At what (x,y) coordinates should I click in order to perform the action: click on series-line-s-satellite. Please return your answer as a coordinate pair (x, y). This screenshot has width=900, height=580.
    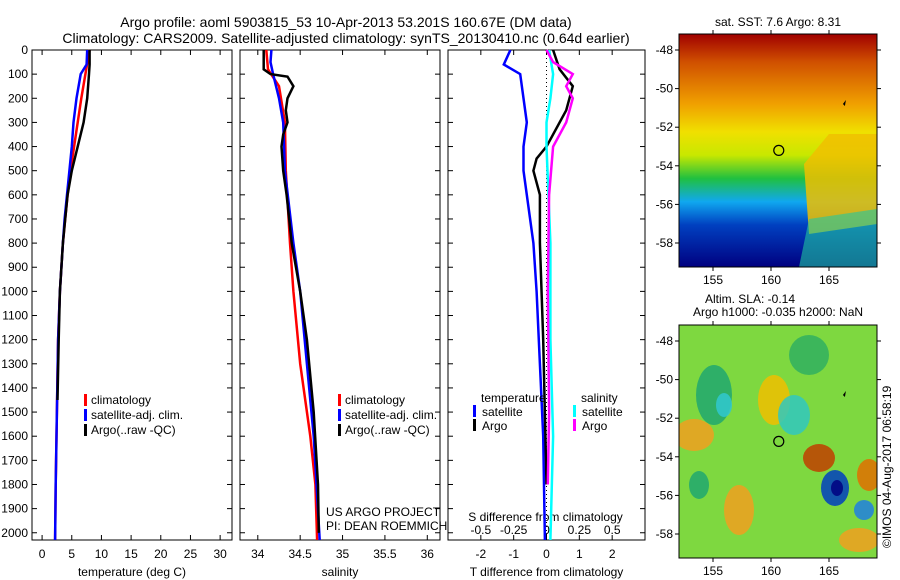
    Looking at the image, I should click on (550, 295).